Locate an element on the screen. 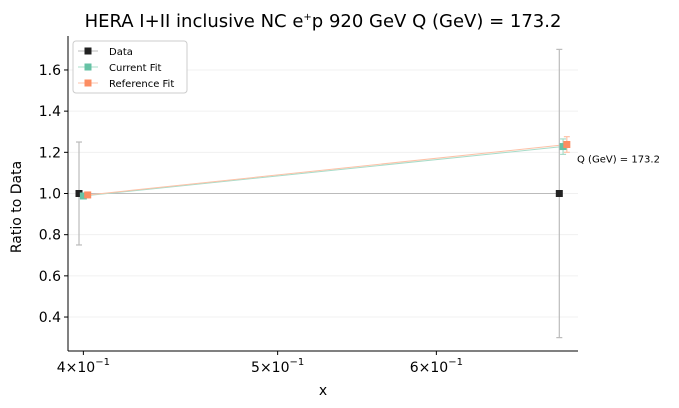 The height and width of the screenshot is (408, 679). y-tick-label: 0.6 is located at coordinates (50, 277).